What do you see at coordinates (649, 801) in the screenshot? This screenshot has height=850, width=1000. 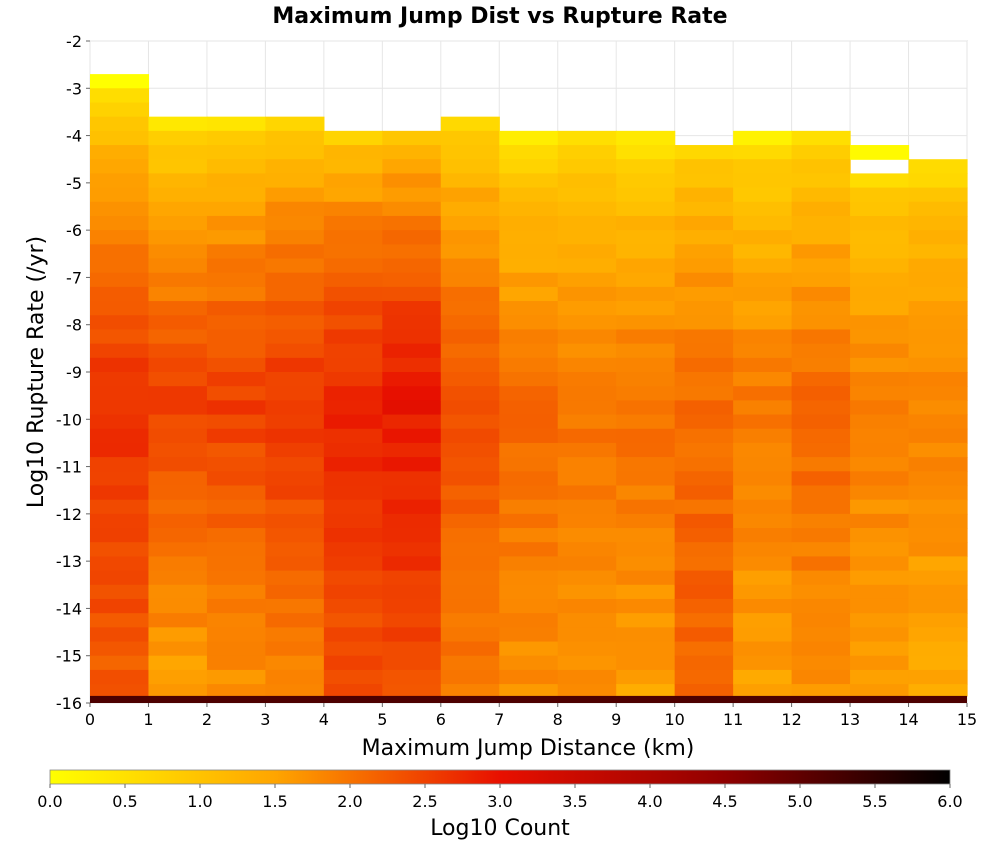 I see `colorbar-tick-label: 4.0` at bounding box center [649, 801].